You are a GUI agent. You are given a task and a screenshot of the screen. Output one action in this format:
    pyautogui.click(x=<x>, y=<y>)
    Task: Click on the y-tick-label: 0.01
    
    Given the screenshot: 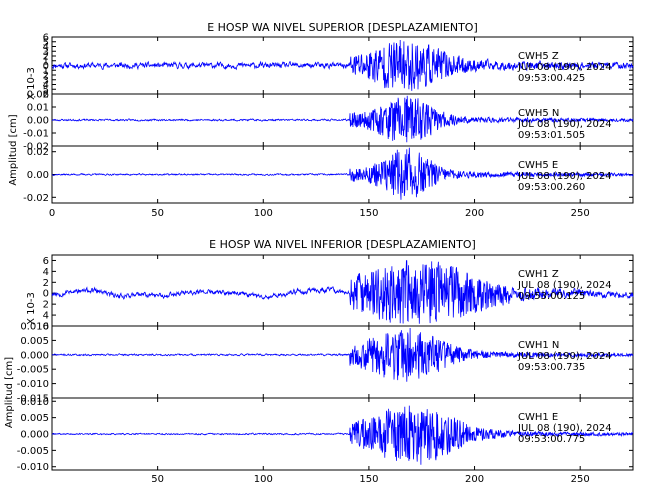 What is the action you would take?
    pyautogui.click(x=38, y=108)
    